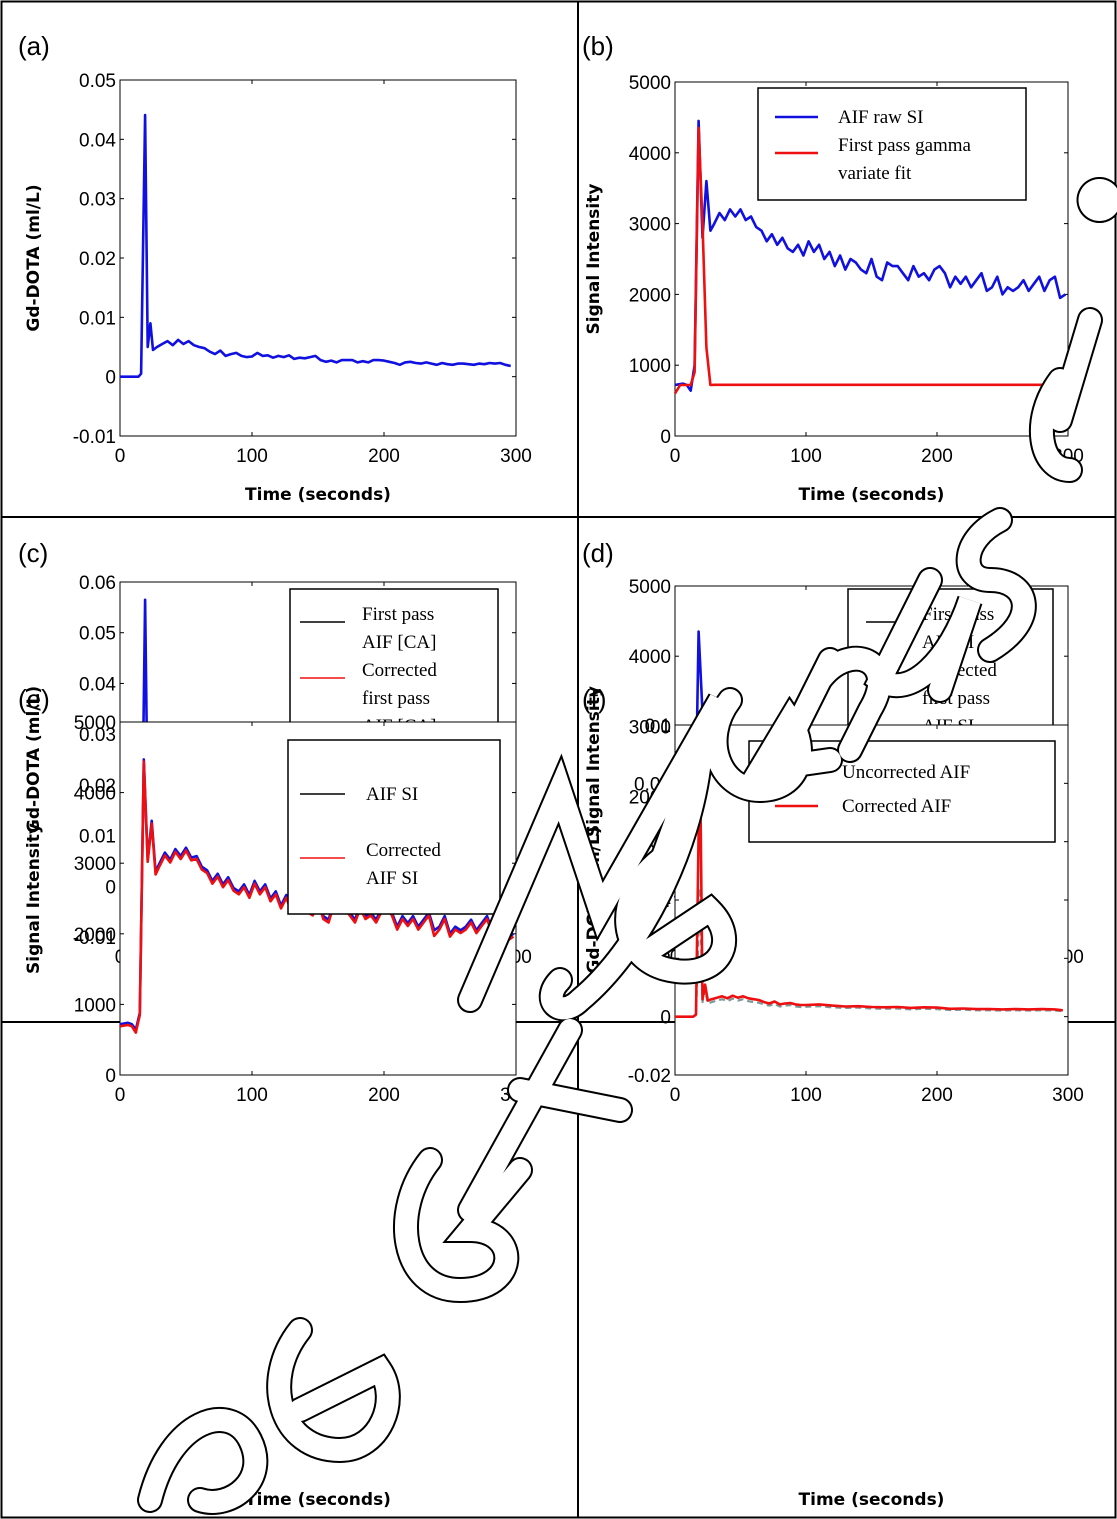 The width and height of the screenshot is (1117, 1519). What do you see at coordinates (315, 246) in the screenshot?
I see `series-line-aif` at bounding box center [315, 246].